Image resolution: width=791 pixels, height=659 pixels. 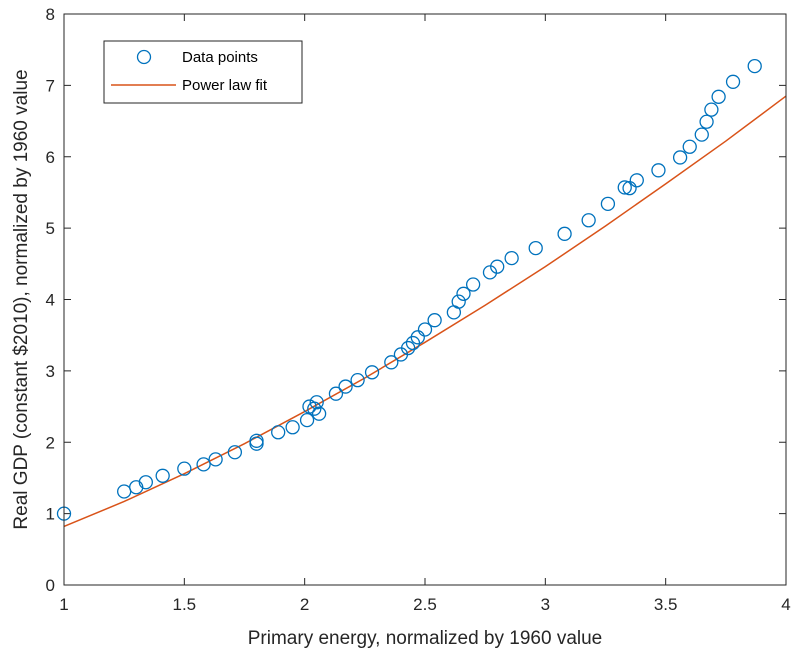 What do you see at coordinates (220, 57) in the screenshot?
I see `legend-label-data-points: Data points` at bounding box center [220, 57].